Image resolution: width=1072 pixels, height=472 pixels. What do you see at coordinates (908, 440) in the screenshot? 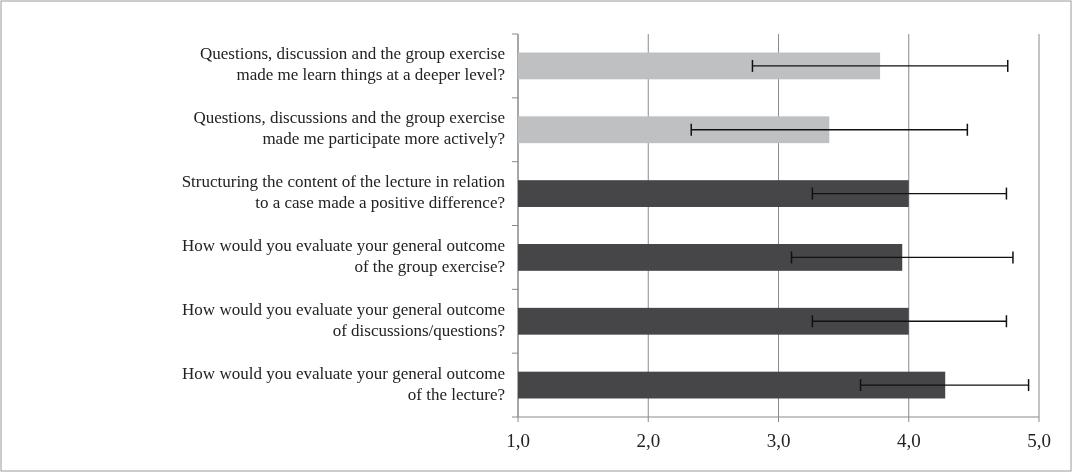
I see `x-tick-label: 4,0` at bounding box center [908, 440].